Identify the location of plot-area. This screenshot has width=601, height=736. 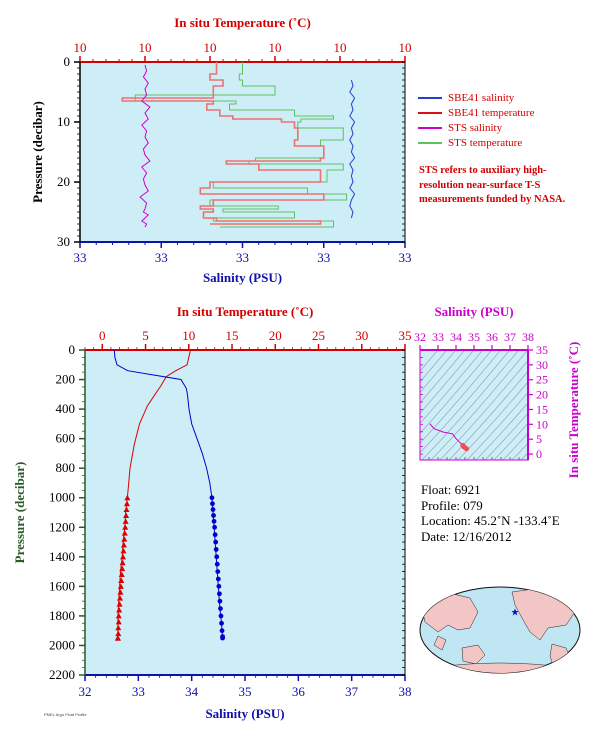
(242, 152).